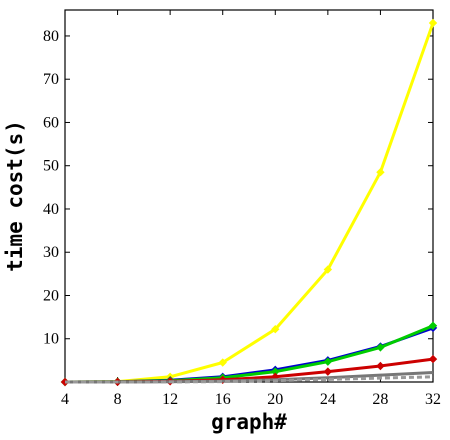 The image size is (450, 440). Describe the element at coordinates (275, 399) in the screenshot. I see `x-tick-label: 20` at that location.